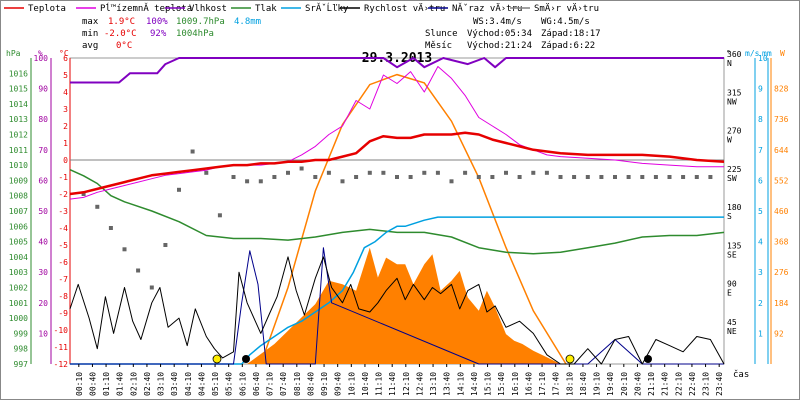 Image resolution: width=800 pixels, height=404 pixels. Describe the element at coordinates (528, 384) in the screenshot. I see `x-tick-label-33: 16:40` at that location.